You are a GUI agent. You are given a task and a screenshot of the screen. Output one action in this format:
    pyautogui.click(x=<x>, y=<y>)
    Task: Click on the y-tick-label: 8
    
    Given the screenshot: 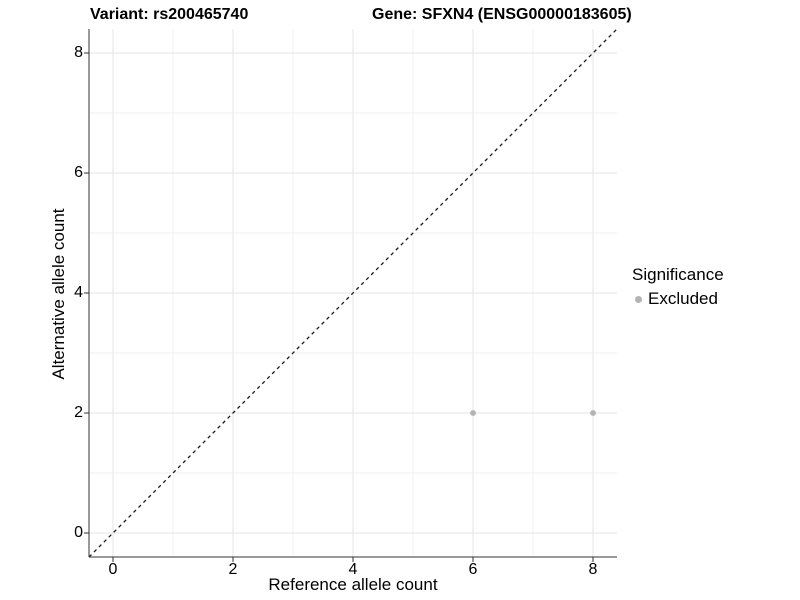 What is the action you would take?
    pyautogui.click(x=78, y=52)
    